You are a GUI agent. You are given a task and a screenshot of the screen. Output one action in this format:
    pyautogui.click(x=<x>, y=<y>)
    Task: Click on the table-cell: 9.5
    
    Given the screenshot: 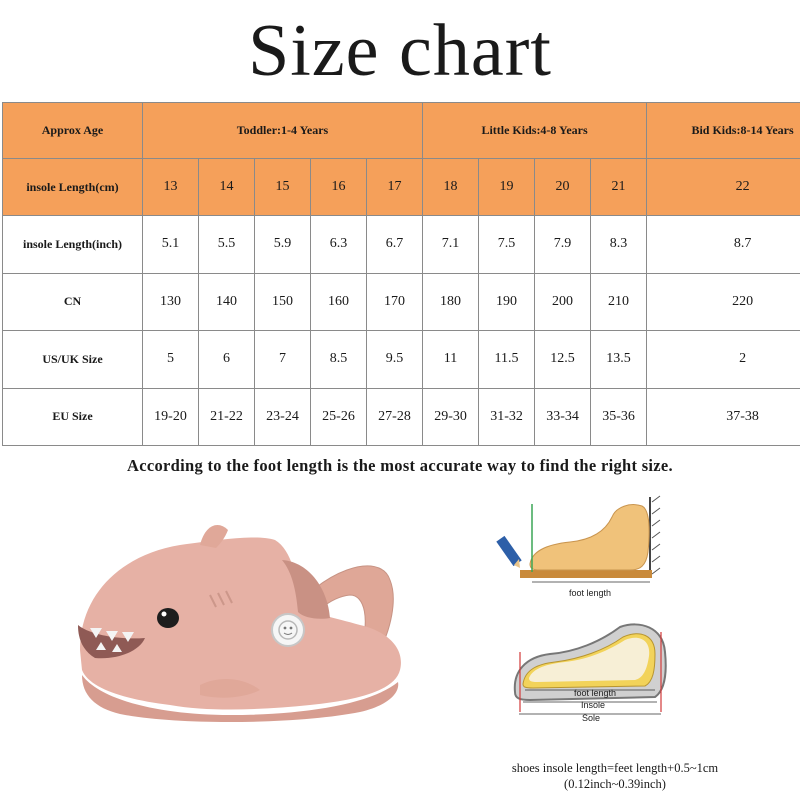 What is the action you would take?
    pyautogui.click(x=394, y=359)
    